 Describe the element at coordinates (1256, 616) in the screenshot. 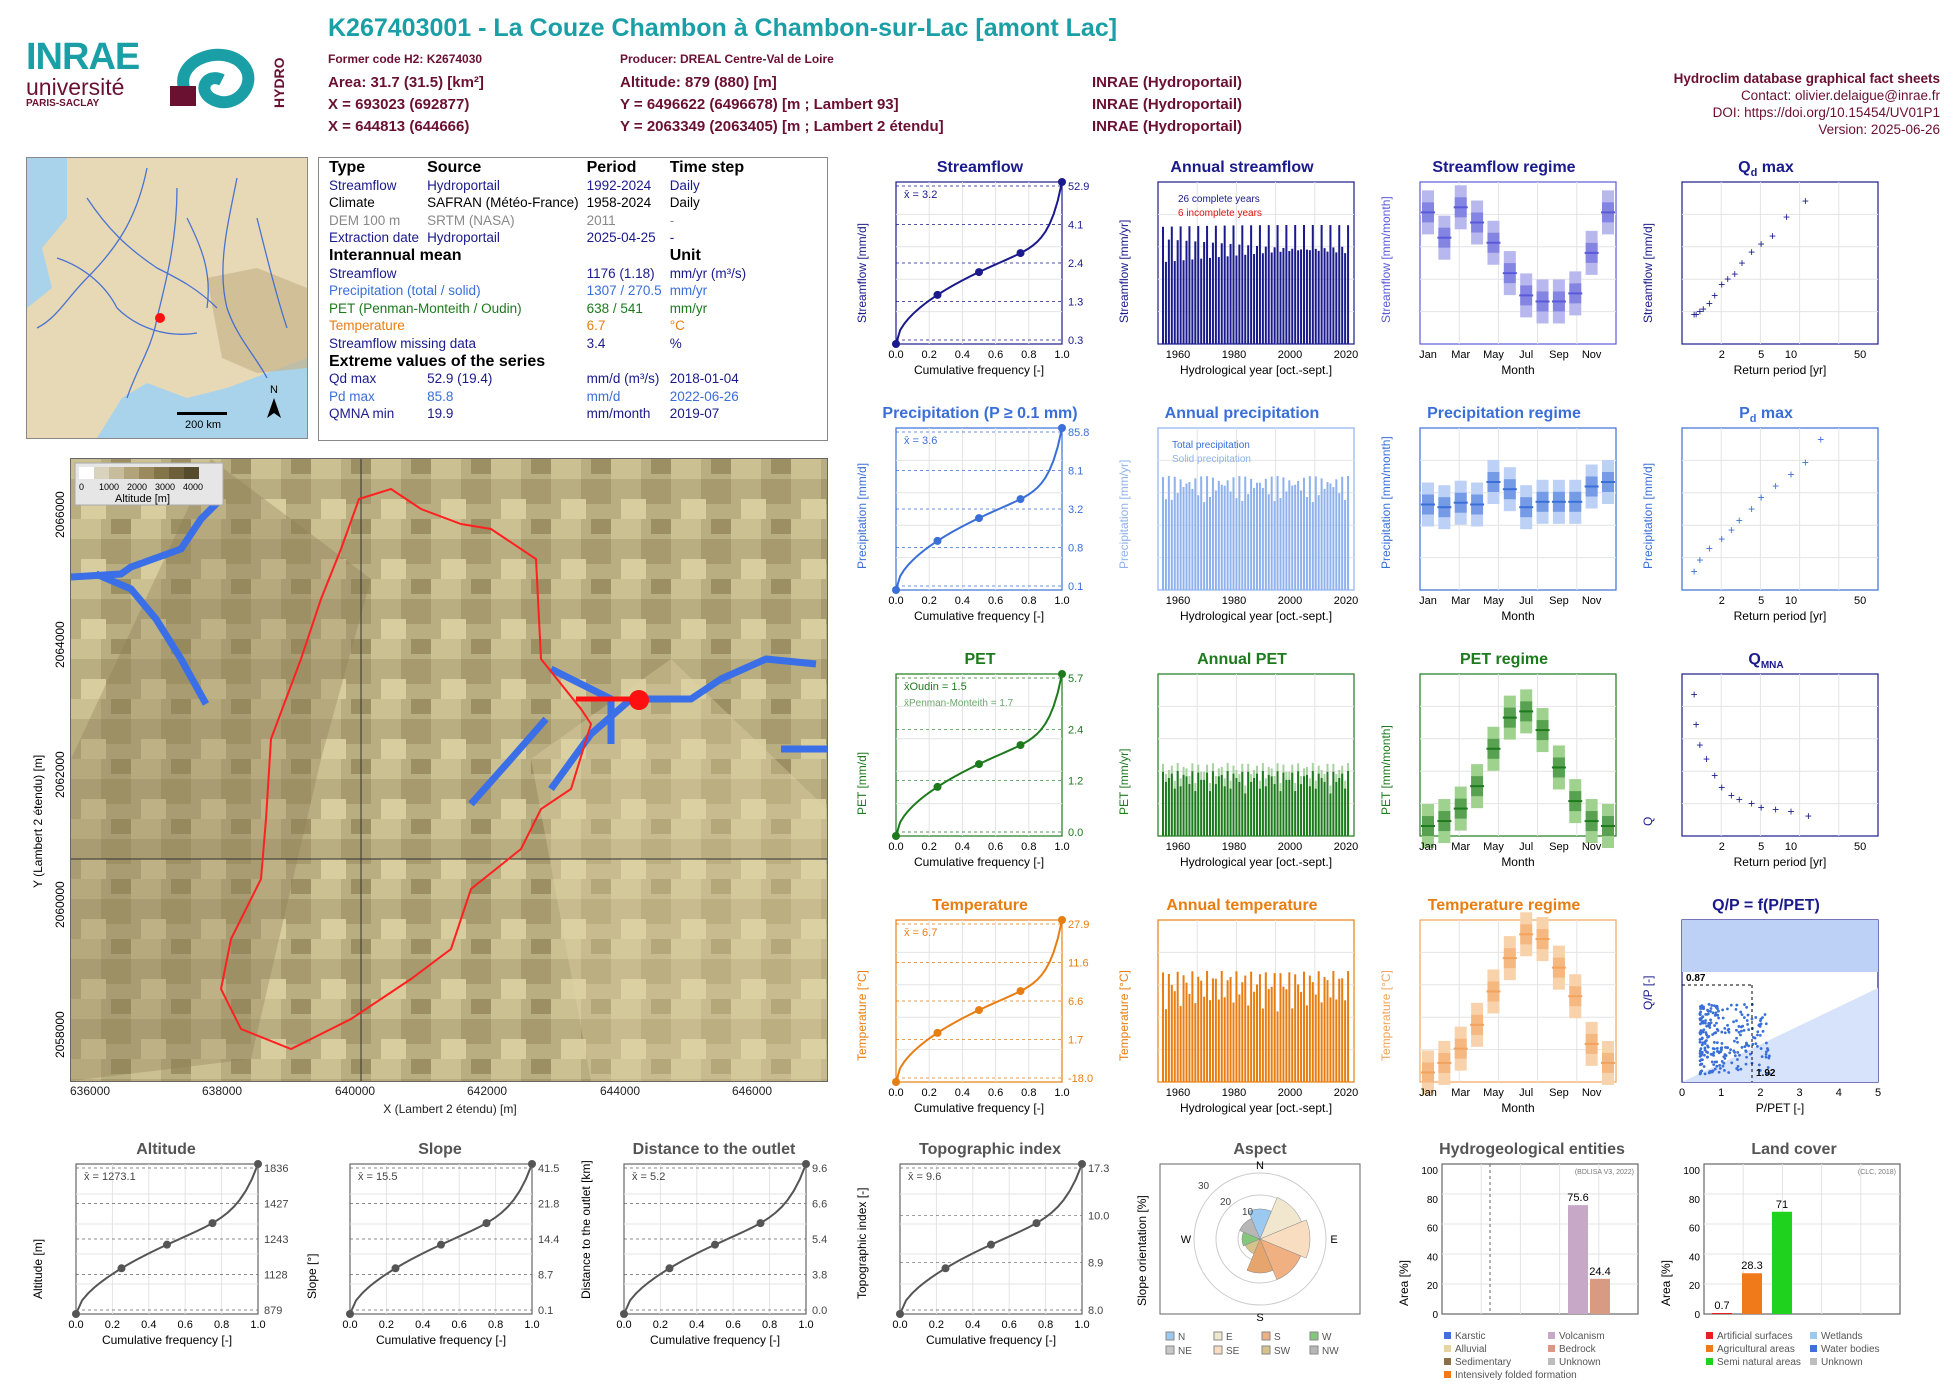

I see `xlabel: Hydrological year [oct.-sept.]` at that location.